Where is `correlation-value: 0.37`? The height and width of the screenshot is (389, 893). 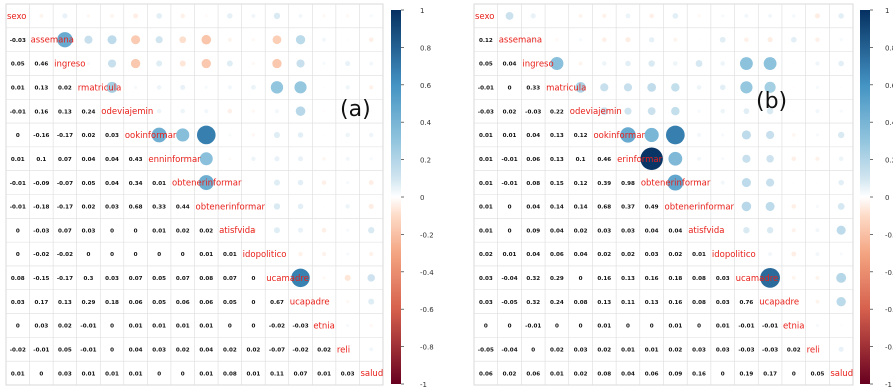
correlation-value: 0.37 is located at coordinates (628, 208).